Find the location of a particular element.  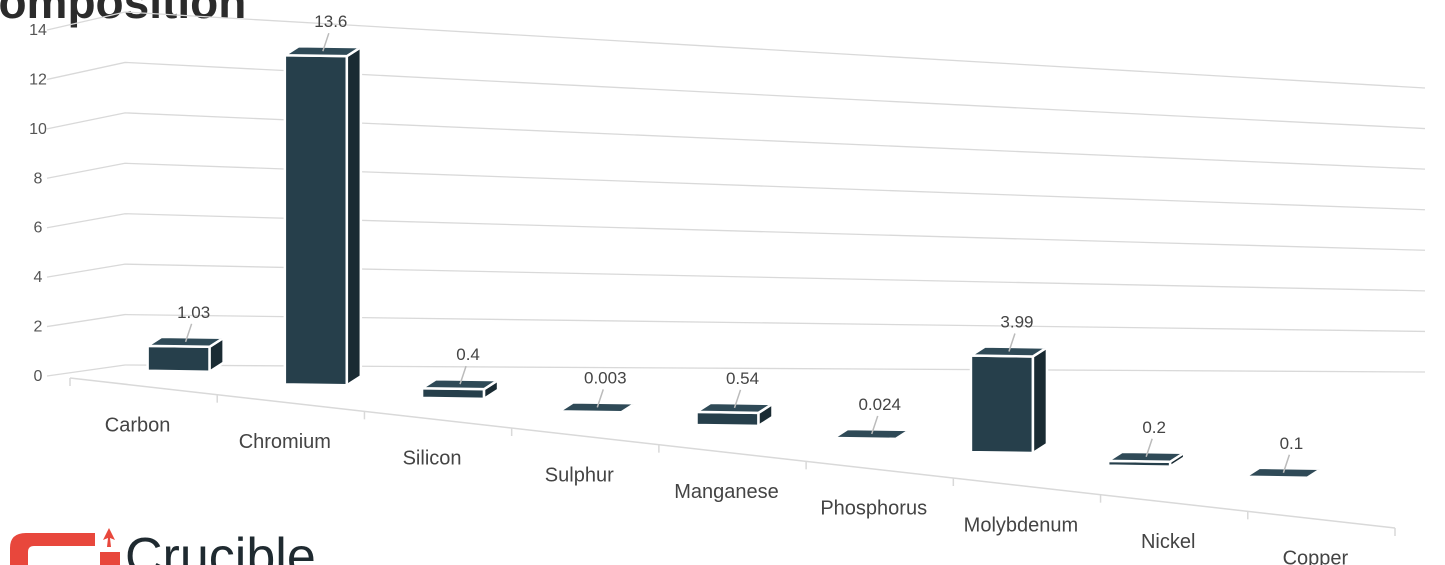

x-tick-label: Manganese is located at coordinates (726, 492).